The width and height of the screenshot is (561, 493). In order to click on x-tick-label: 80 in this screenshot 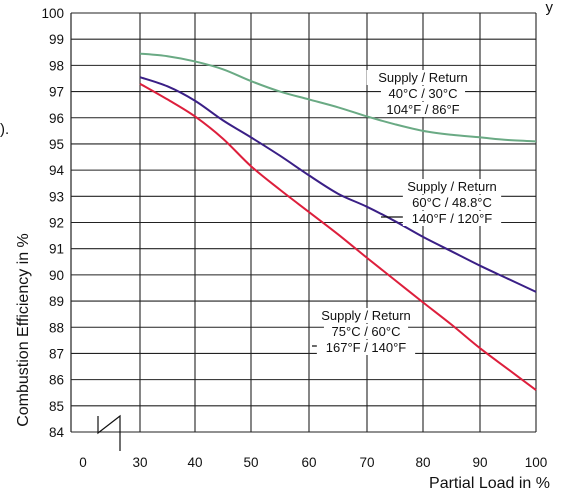, I will do `click(422, 462)`.